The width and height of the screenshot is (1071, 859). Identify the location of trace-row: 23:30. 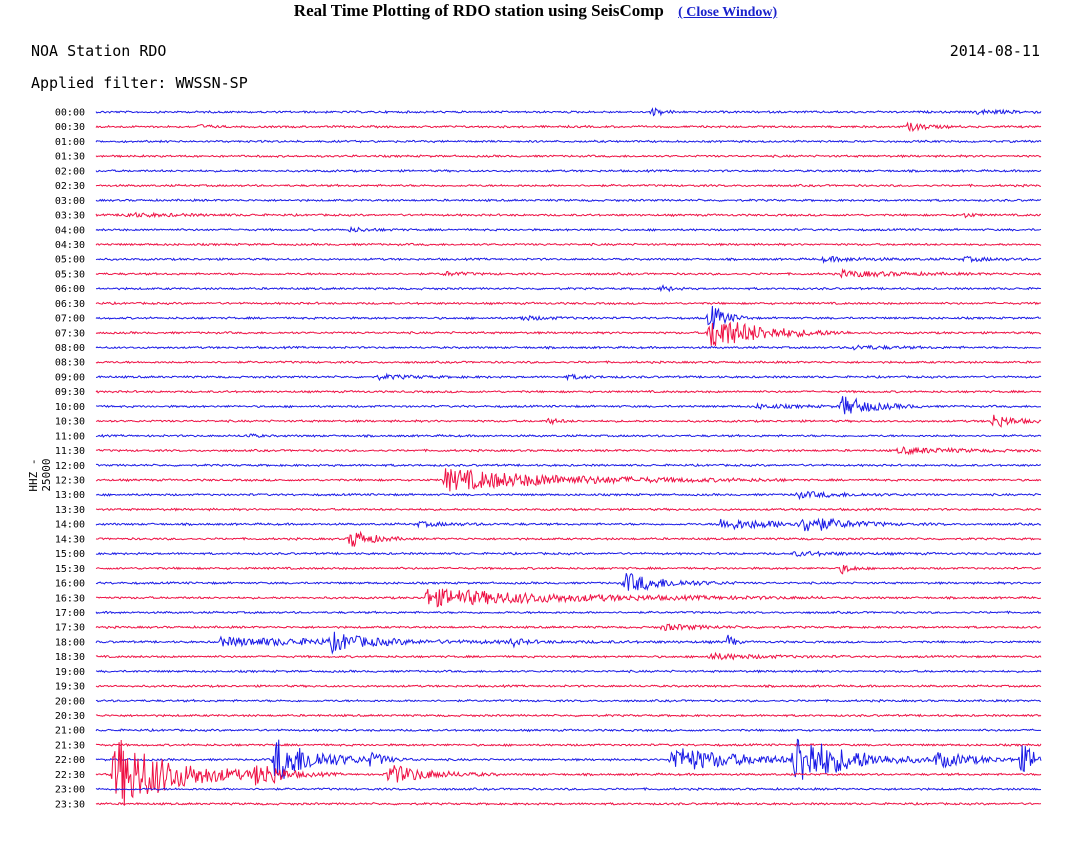
(548, 804).